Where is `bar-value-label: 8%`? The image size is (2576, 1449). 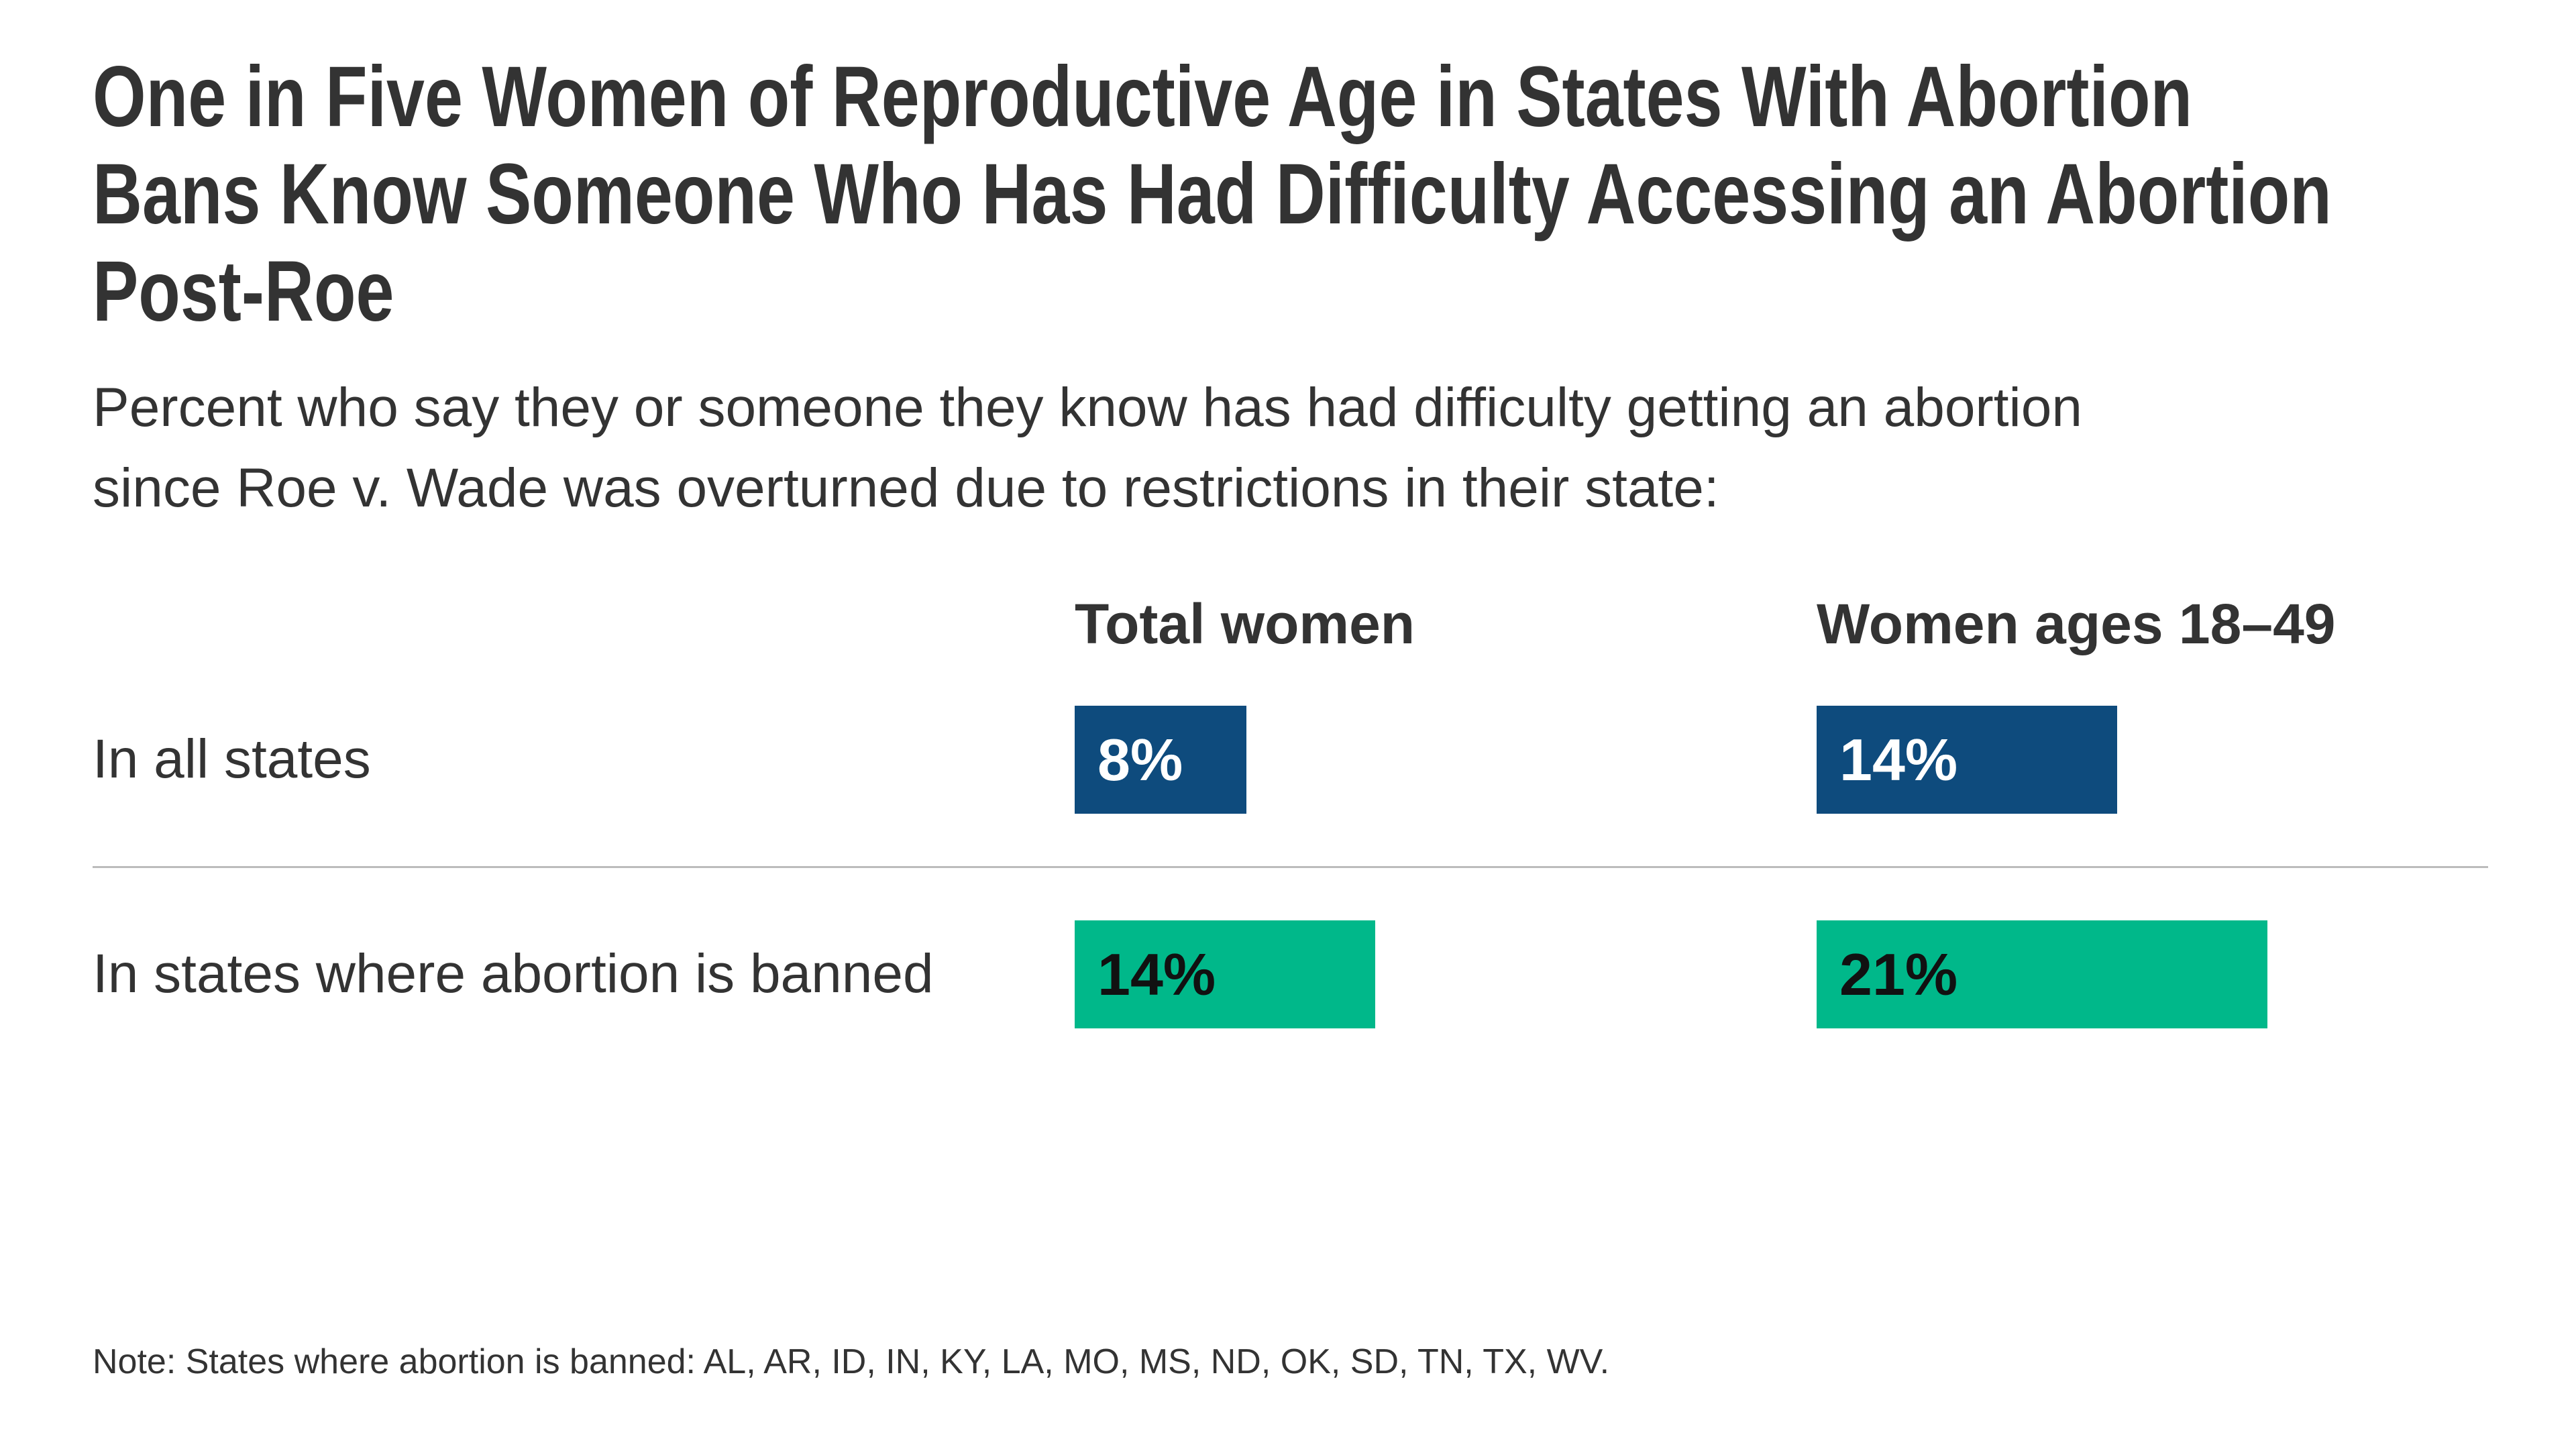 bar-value-label: 8% is located at coordinates (1140, 759).